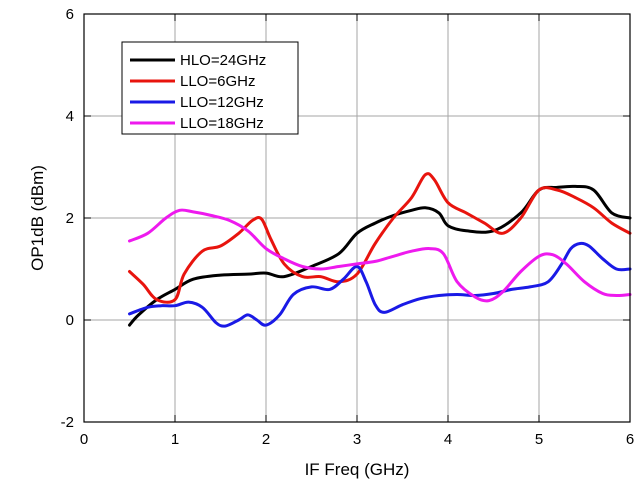 This screenshot has width=636, height=489. I want to click on y-axis-title: OP1dB (dBm), so click(37, 218).